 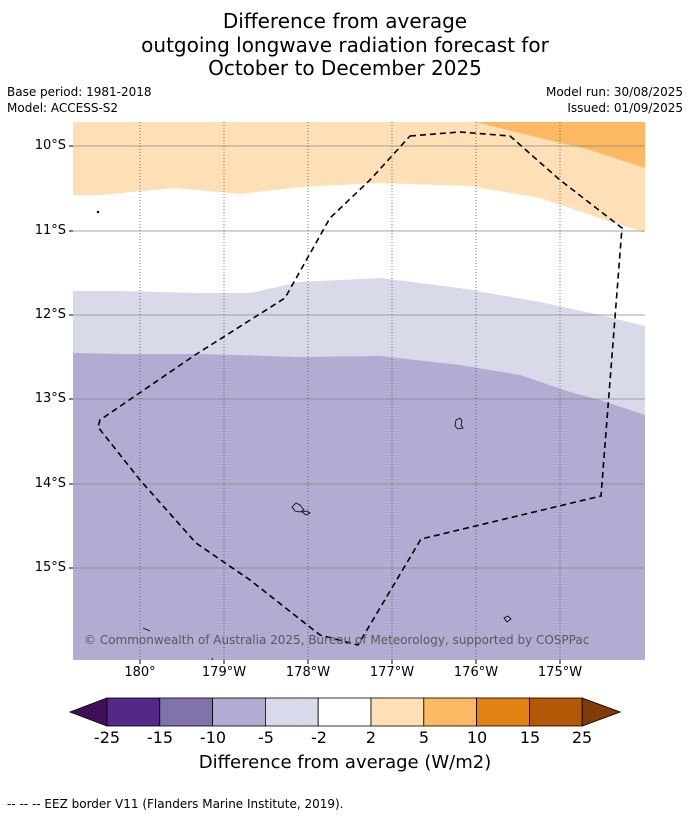 I want to click on issued-date: Issued: 01/09/2025, so click(x=625, y=108).